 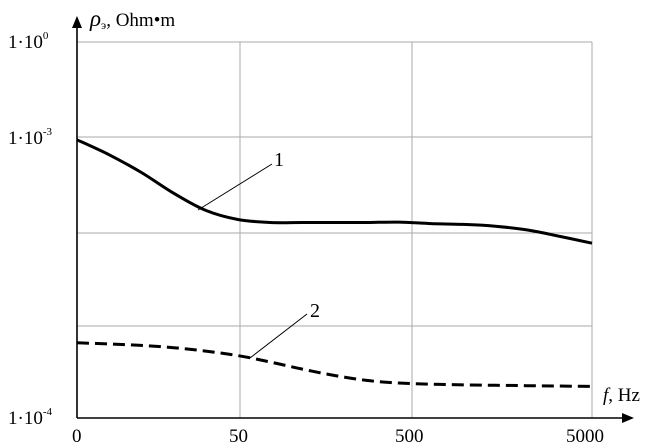 What do you see at coordinates (607, 395) in the screenshot?
I see `x-axis-symbol: f` at bounding box center [607, 395].